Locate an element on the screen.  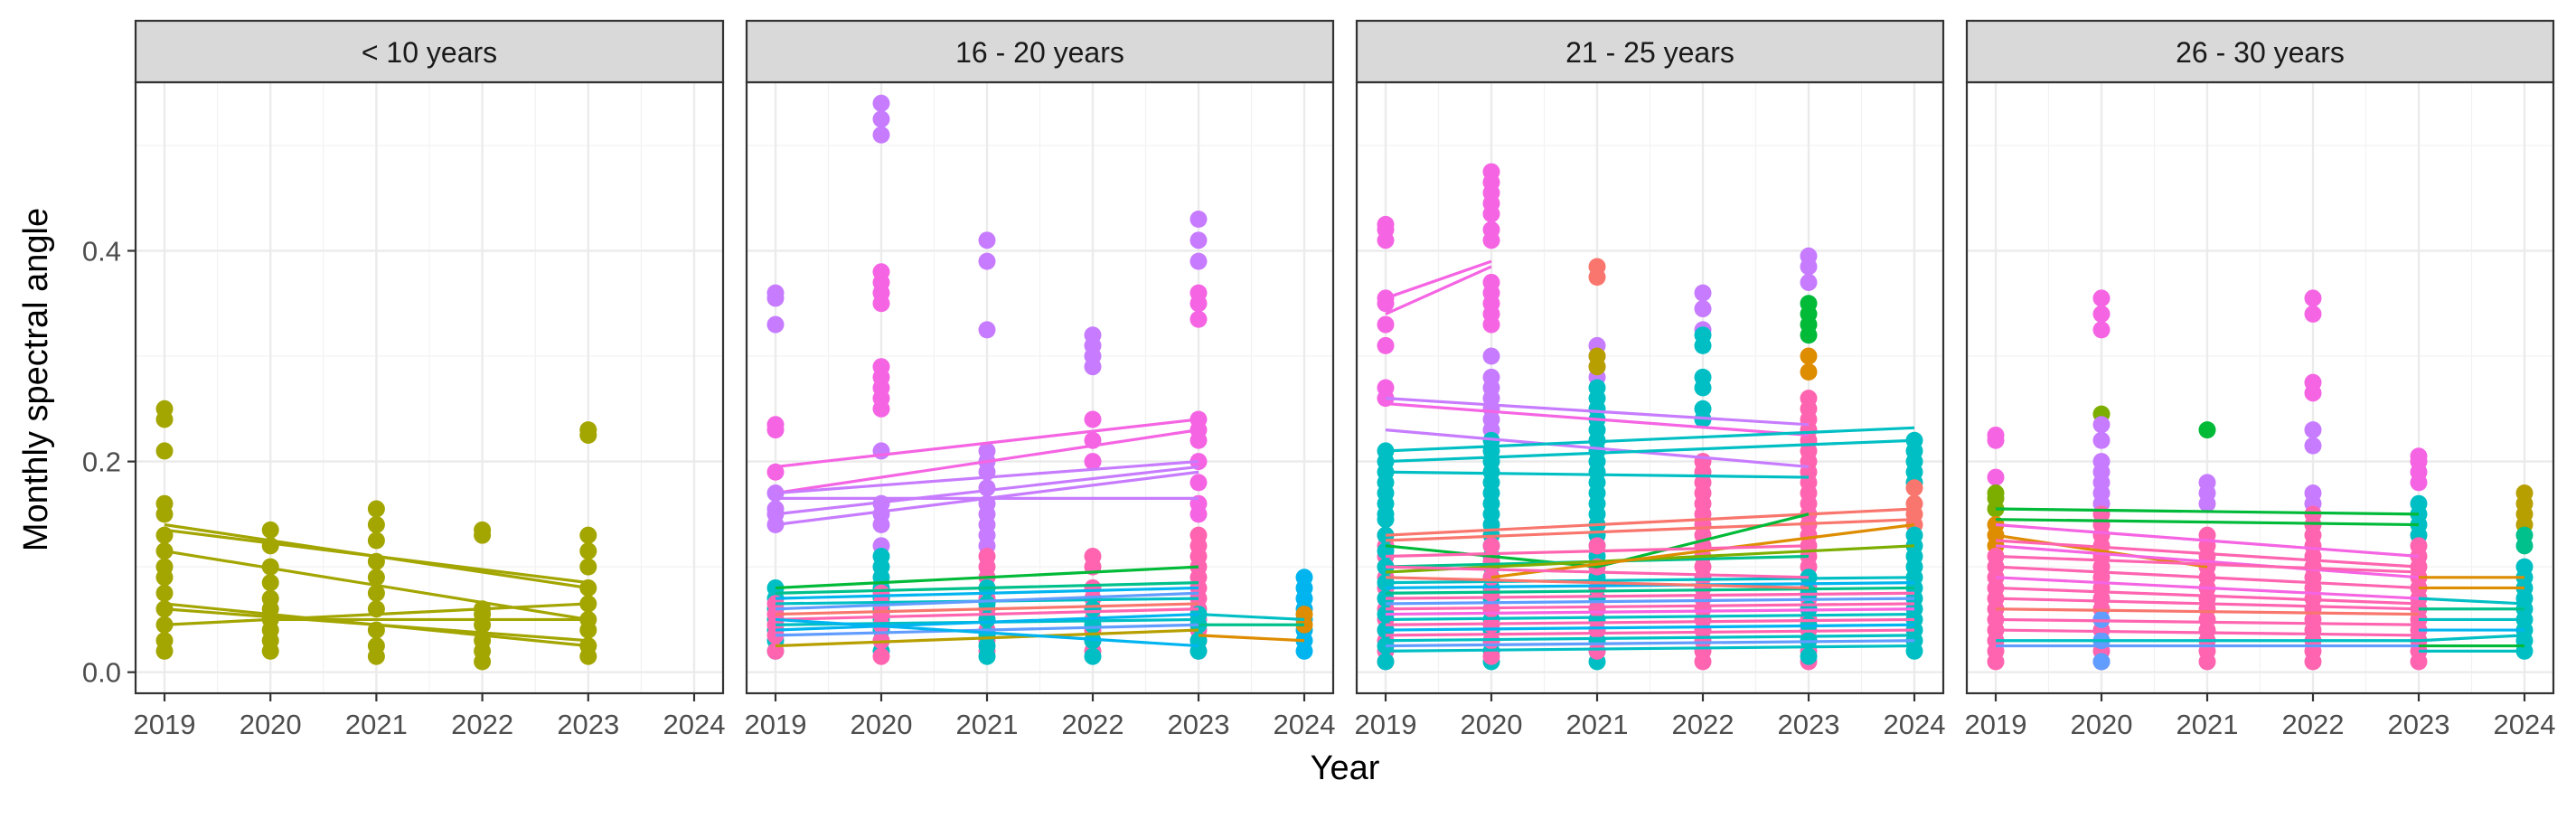
facet-strip-label: 21 - 25 years is located at coordinates (1650, 52).